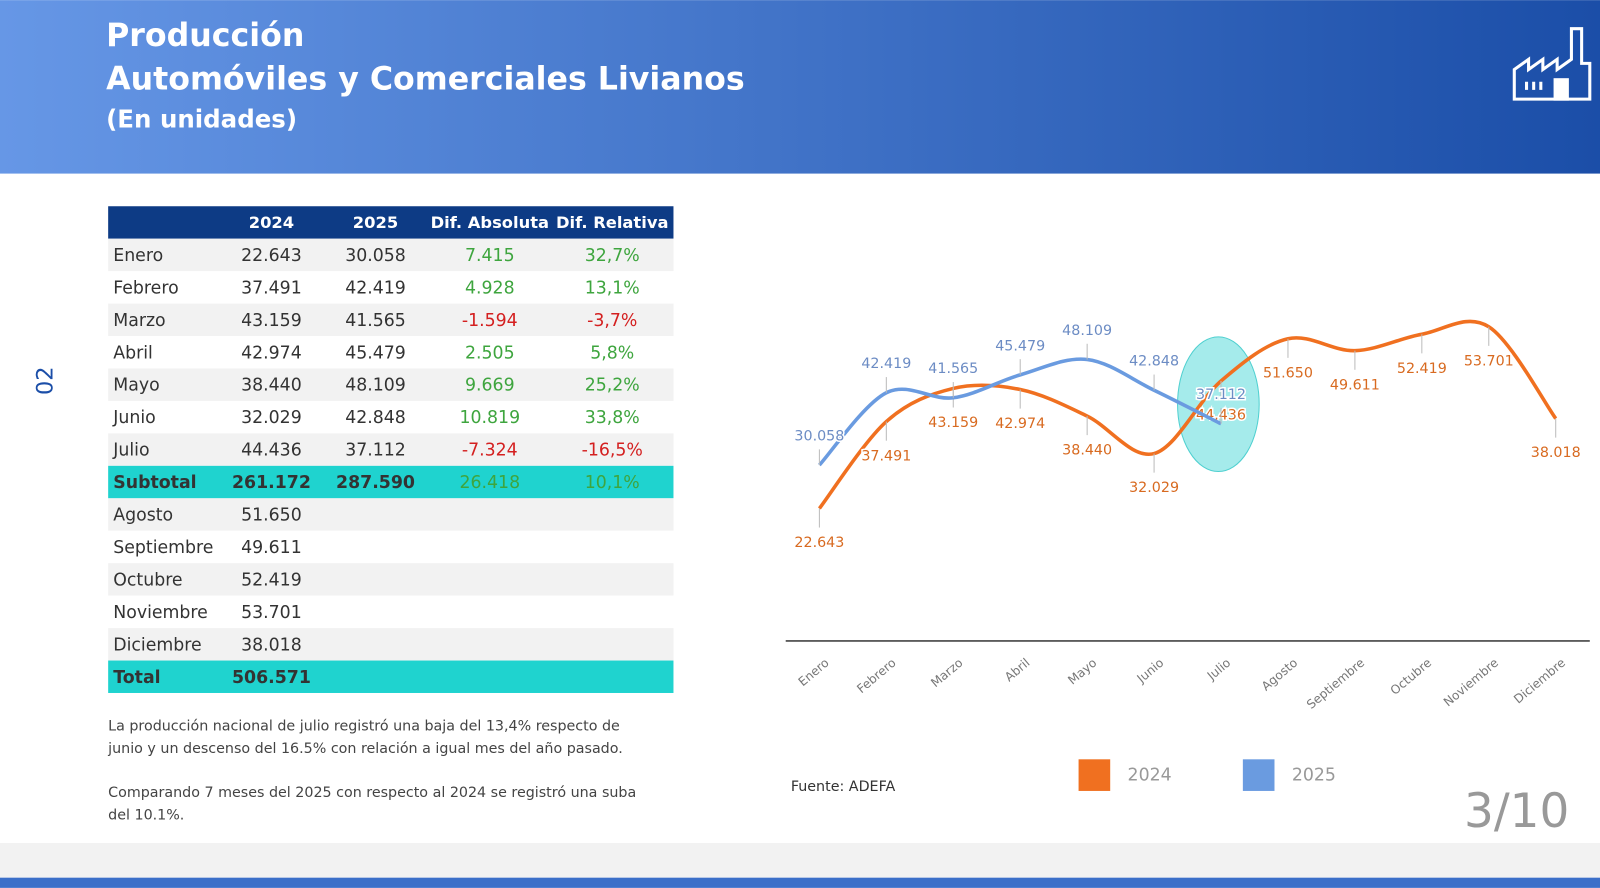  What do you see at coordinates (133, 353) in the screenshot?
I see `table-cell: Abril` at bounding box center [133, 353].